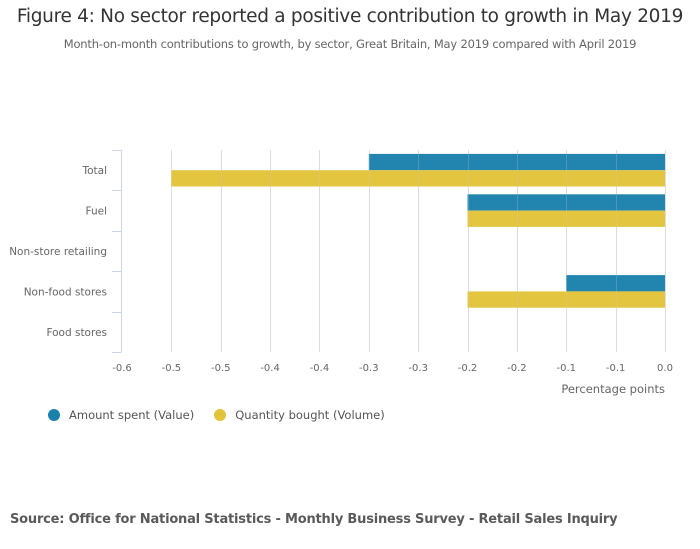  What do you see at coordinates (132, 415) in the screenshot?
I see `legend-label: Amount spent (Value)` at bounding box center [132, 415].